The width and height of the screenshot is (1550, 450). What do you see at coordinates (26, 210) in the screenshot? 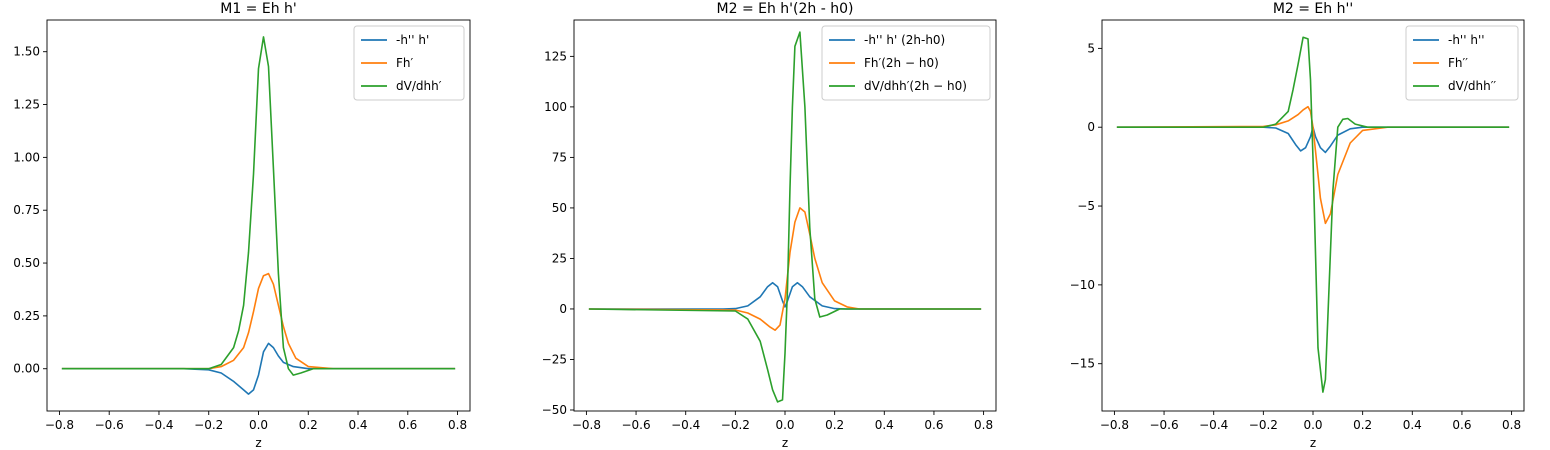
I see `y-tick-label: 0.75` at bounding box center [26, 210].